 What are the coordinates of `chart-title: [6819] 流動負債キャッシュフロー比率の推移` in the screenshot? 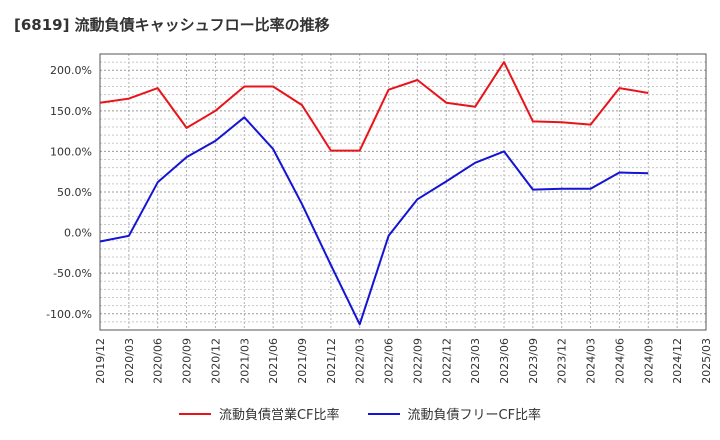 It's located at (172, 25).